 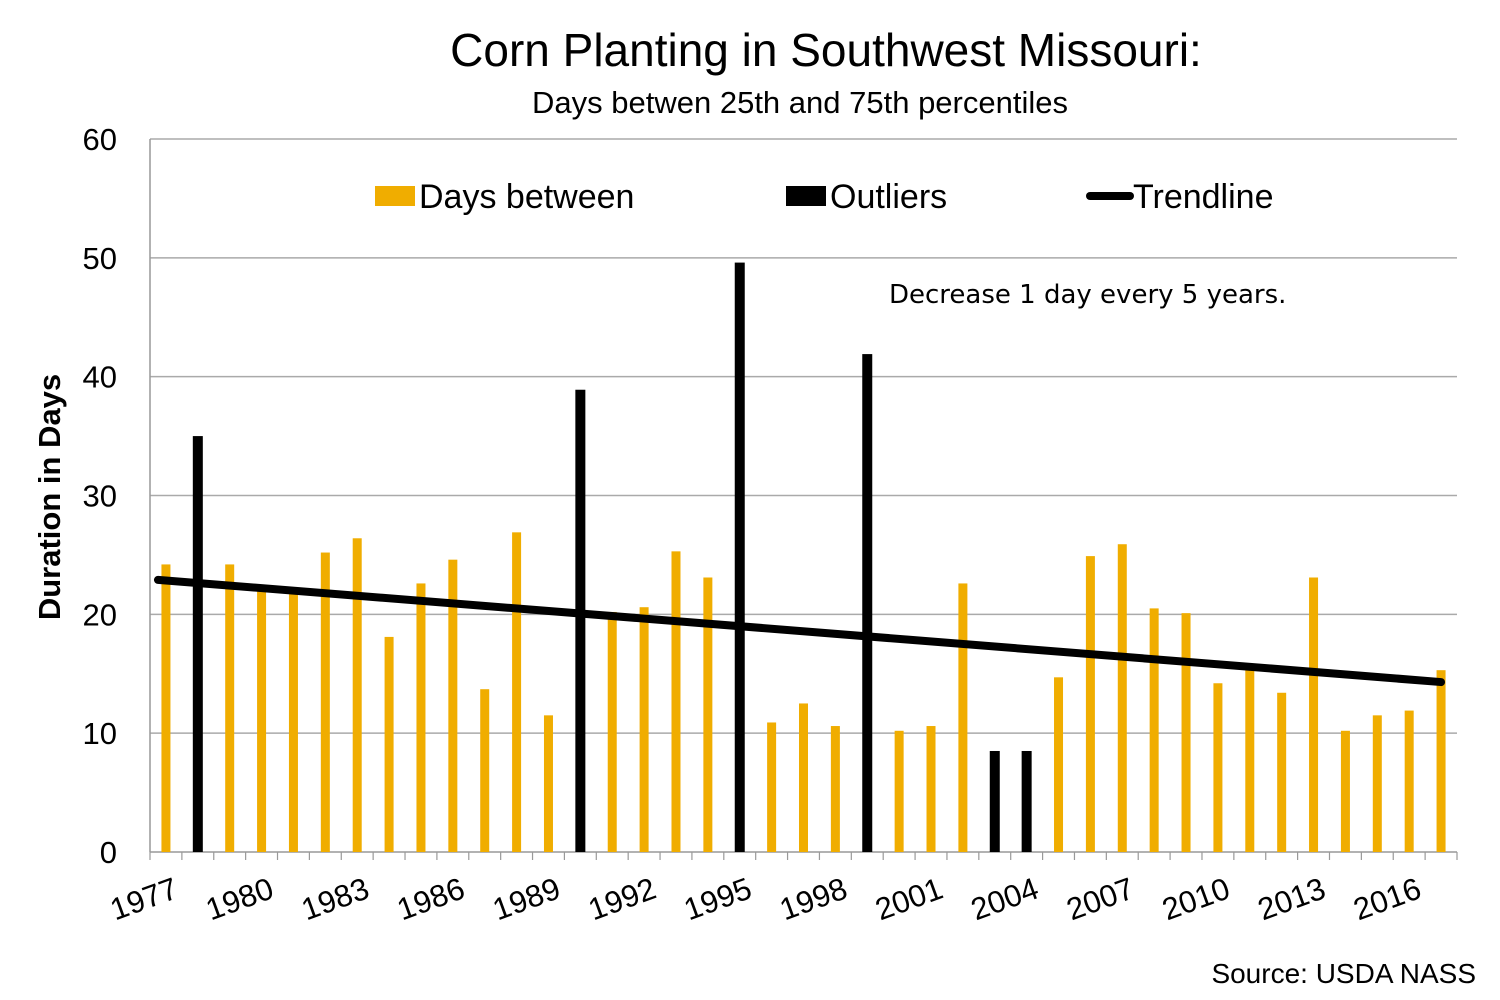 What do you see at coordinates (100, 614) in the screenshot?
I see `y-tick-label: 20` at bounding box center [100, 614].